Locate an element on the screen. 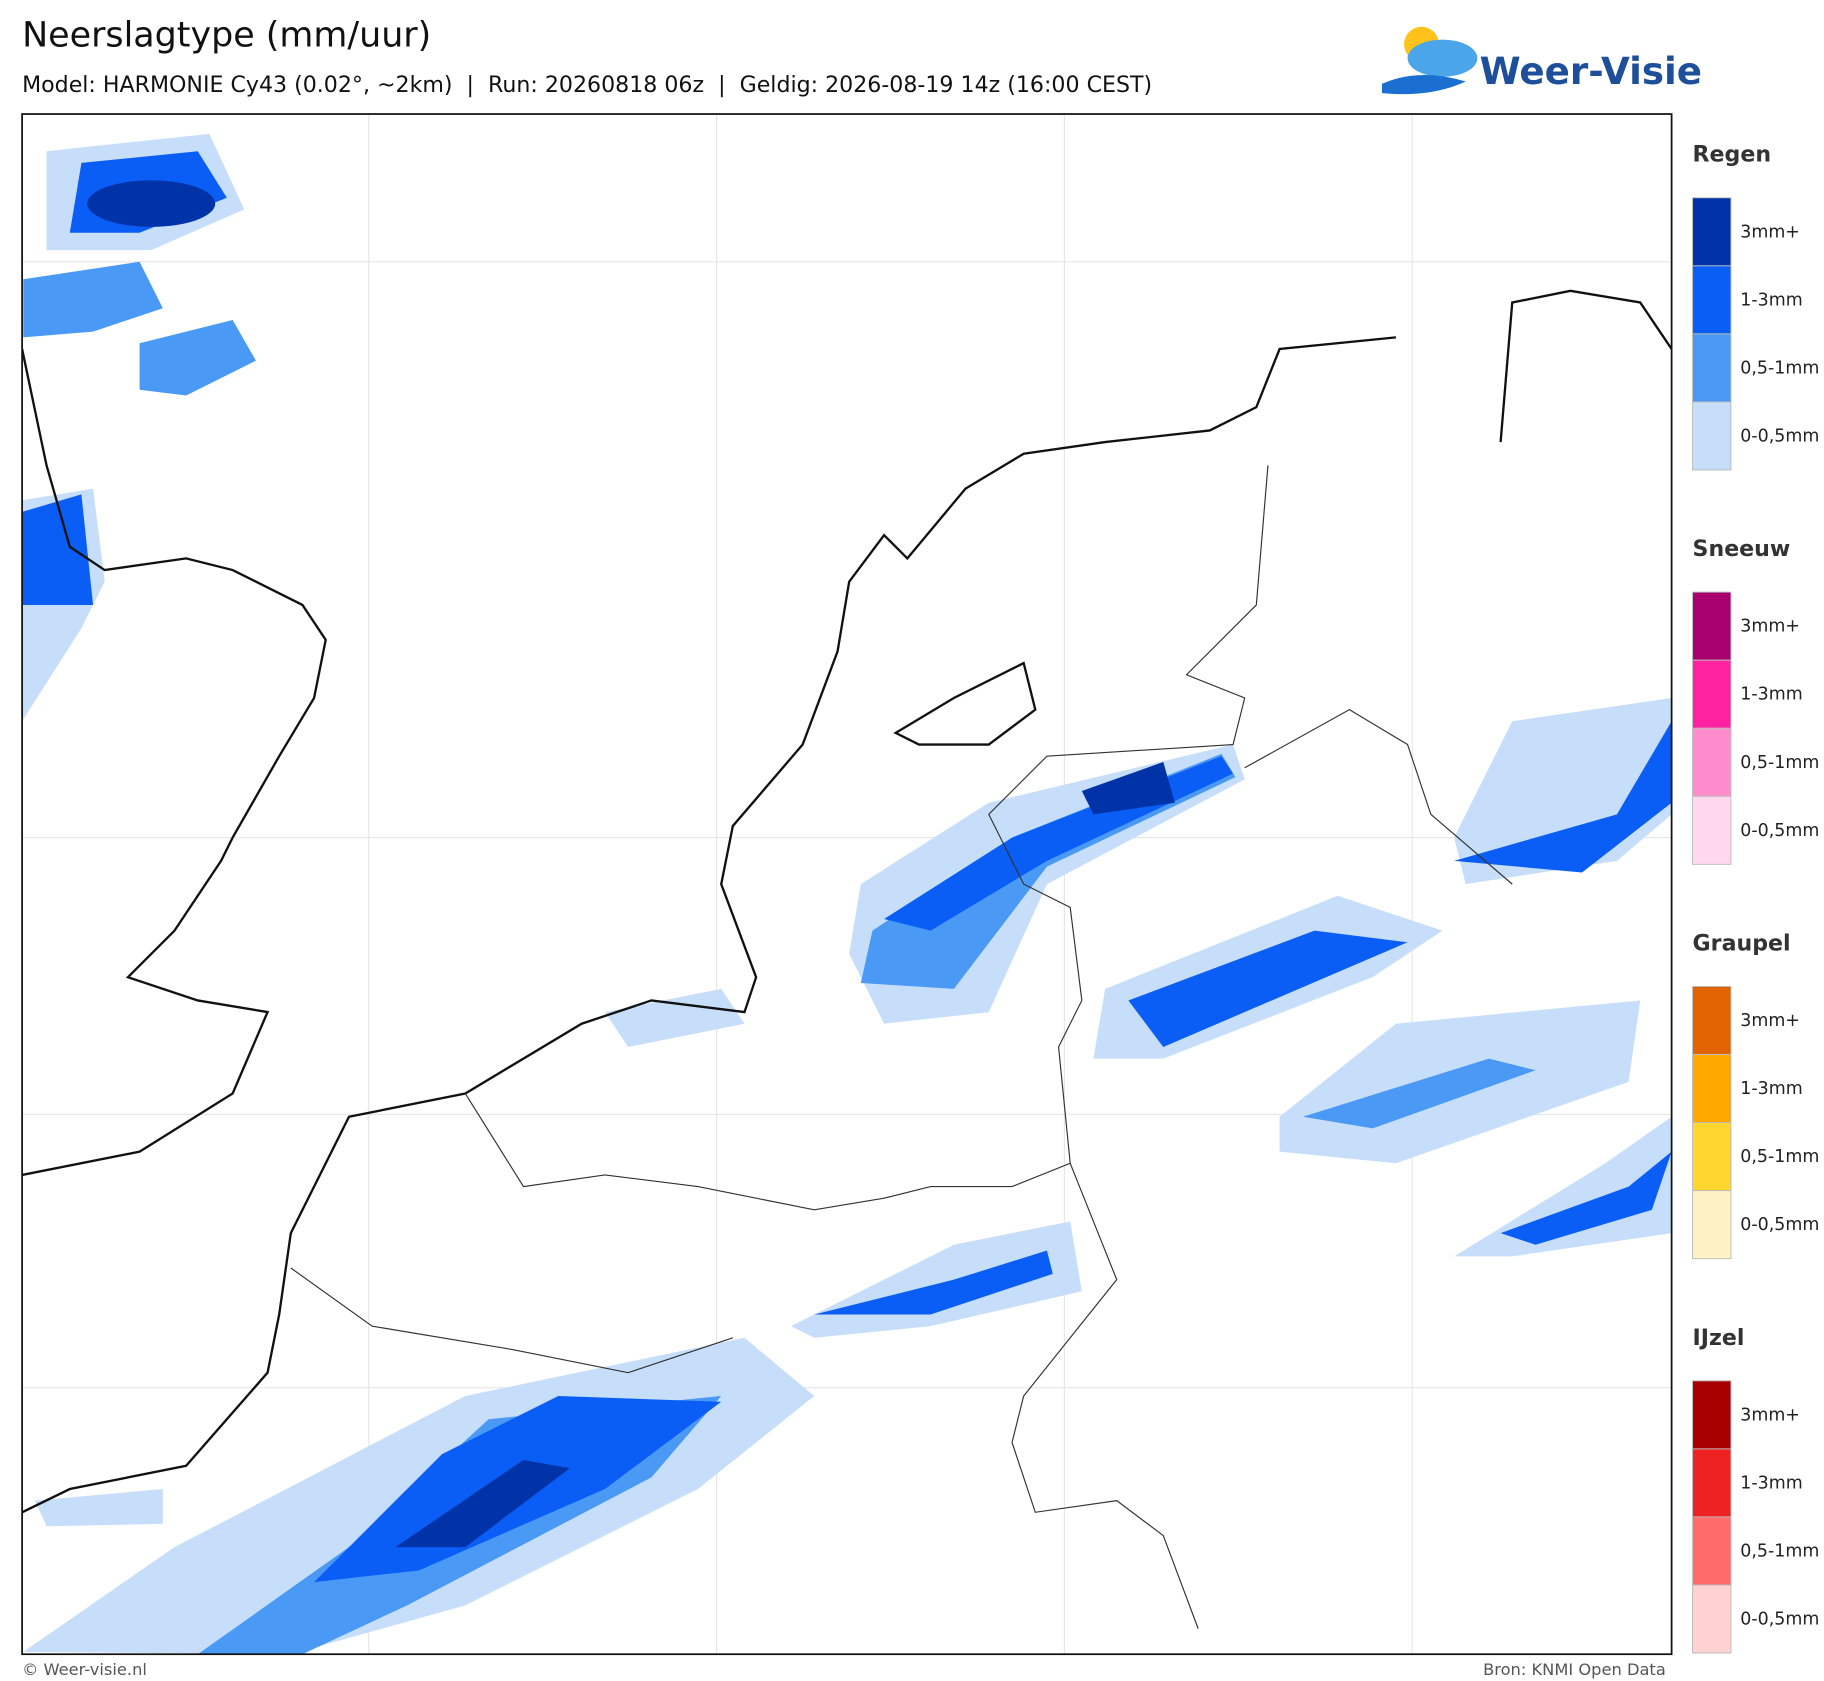 This screenshot has height=1681, width=1824. logo: Weer-Visie is located at coordinates (1541, 60).